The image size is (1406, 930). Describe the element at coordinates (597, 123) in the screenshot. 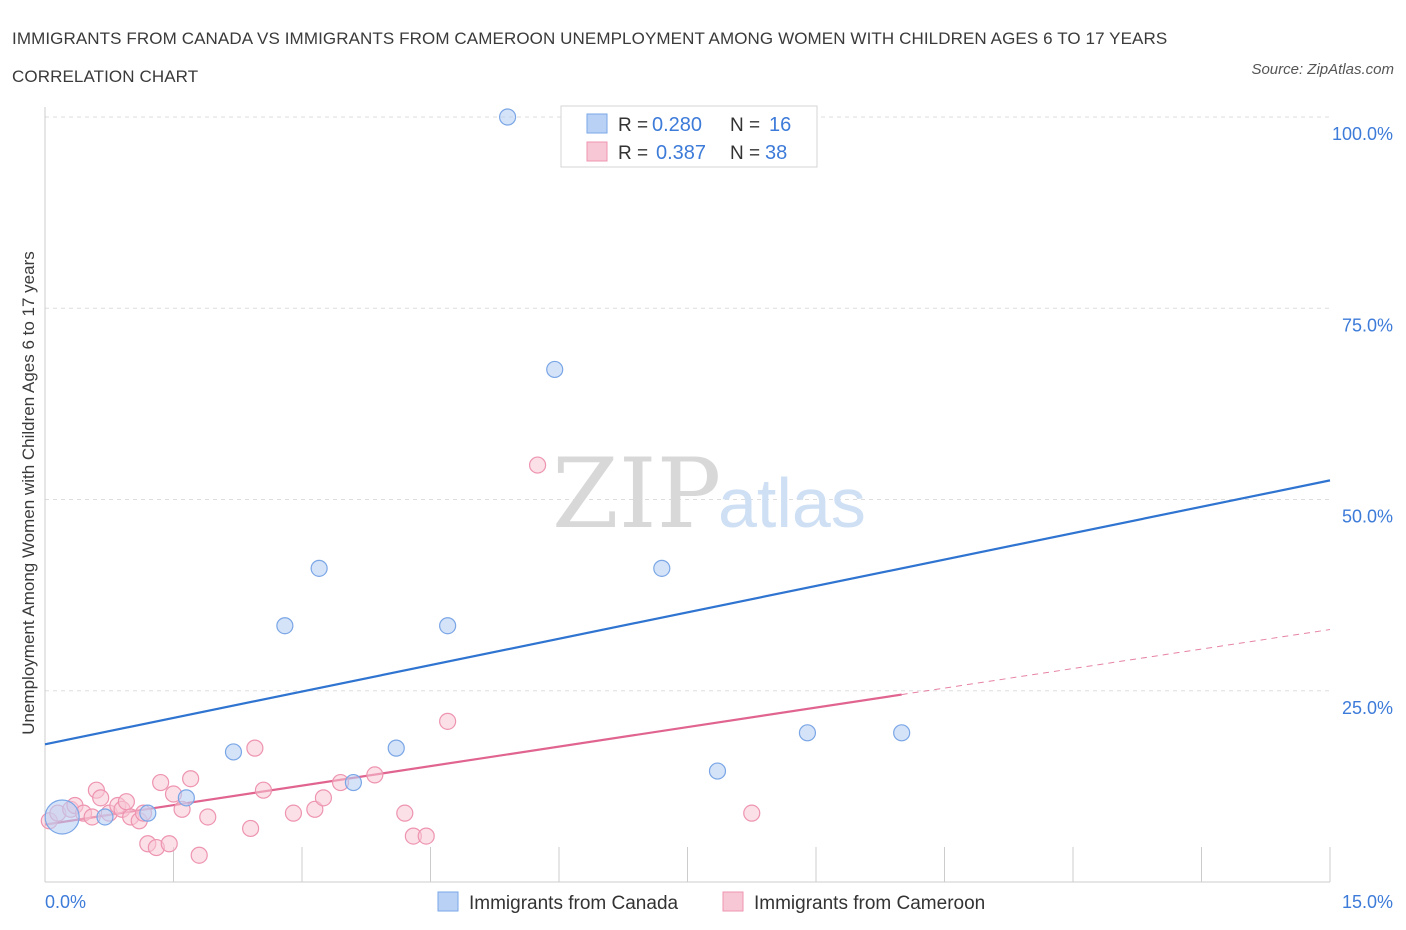

I see `stats-swatch-canada` at that location.